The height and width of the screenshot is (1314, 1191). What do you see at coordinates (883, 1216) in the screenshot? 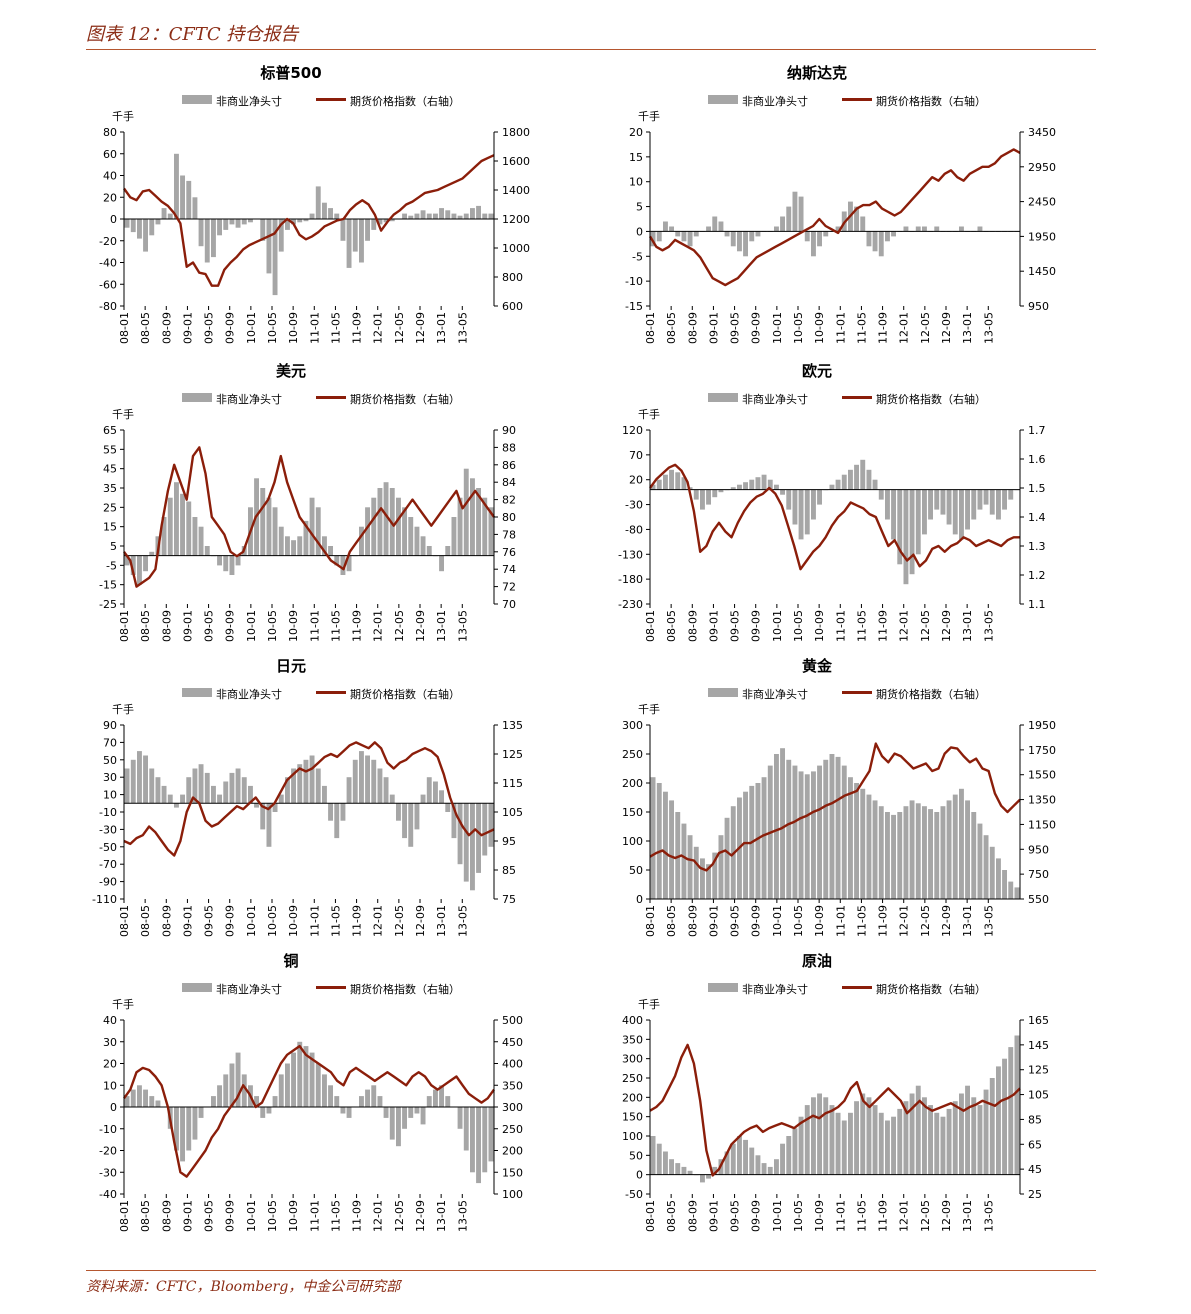
I see `x-tick-label: 11-09` at bounding box center [883, 1216].